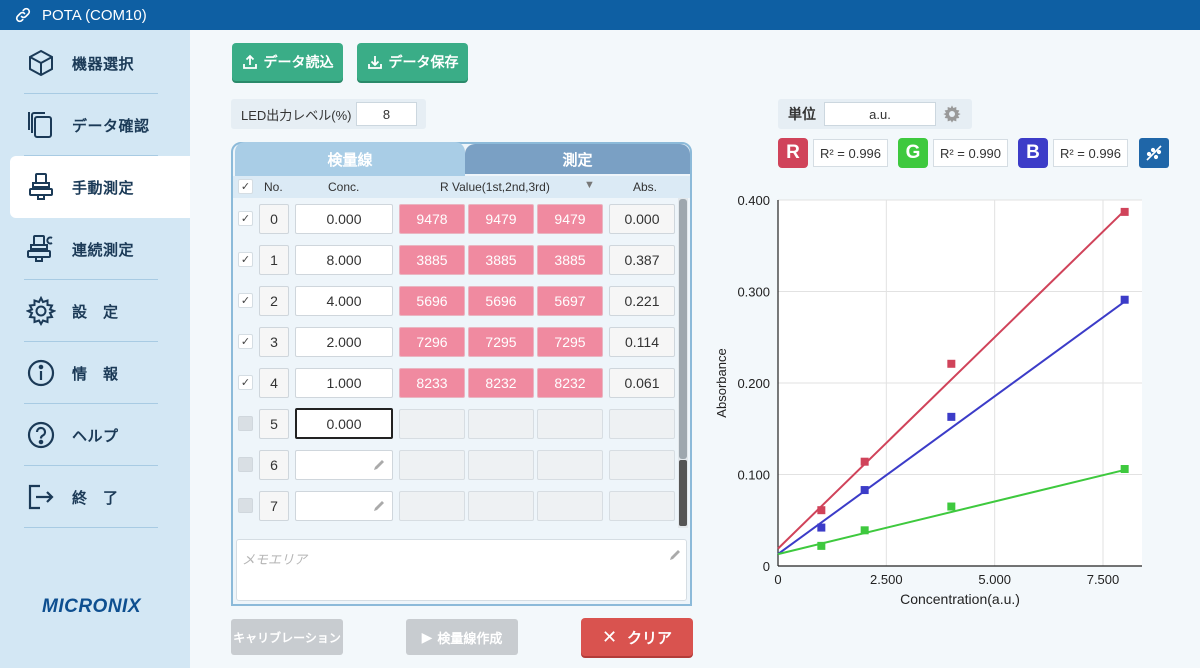  What do you see at coordinates (344, 301) in the screenshot?
I see `conc-input: 4.000` at bounding box center [344, 301].